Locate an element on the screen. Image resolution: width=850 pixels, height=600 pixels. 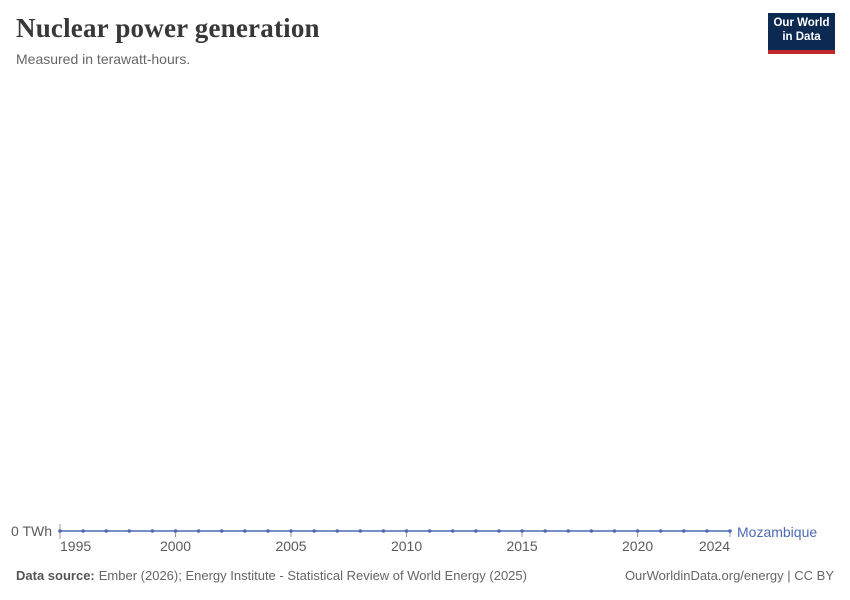
x-tick-label-1995: 1995 is located at coordinates (75, 546).